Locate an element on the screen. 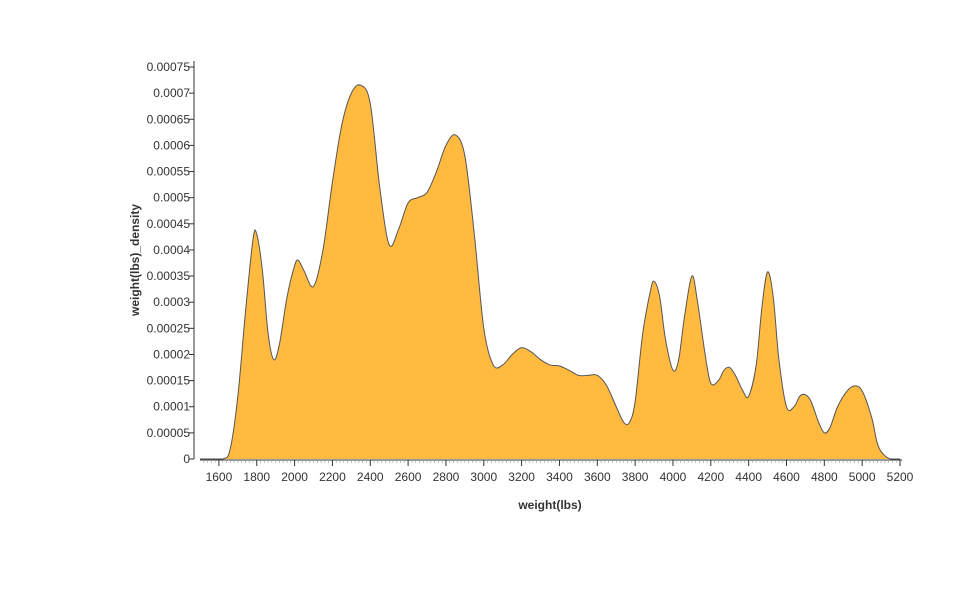 The height and width of the screenshot is (592, 963). x-axis-title: weight(lbs) is located at coordinates (549, 505).